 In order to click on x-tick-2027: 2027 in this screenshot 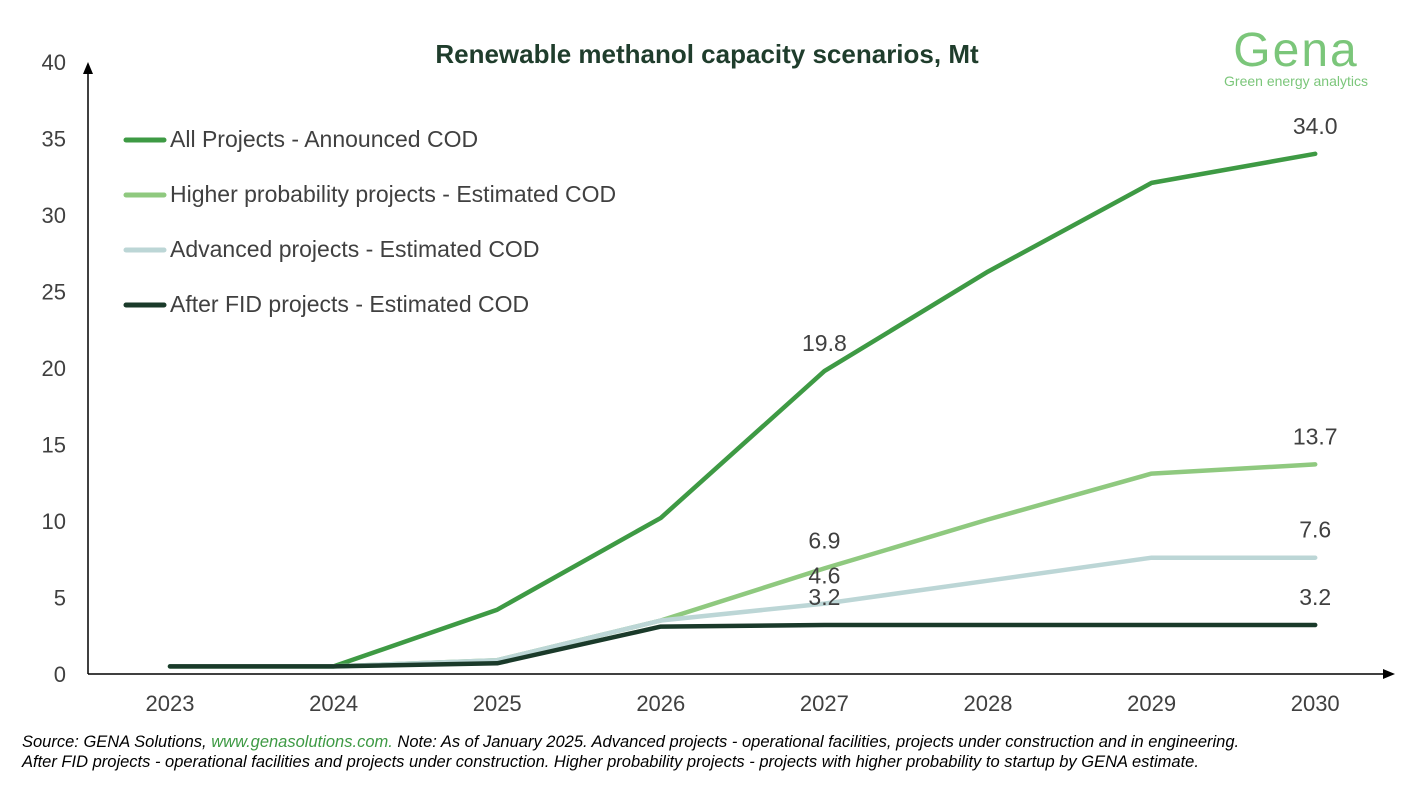, I will do `click(824, 703)`.